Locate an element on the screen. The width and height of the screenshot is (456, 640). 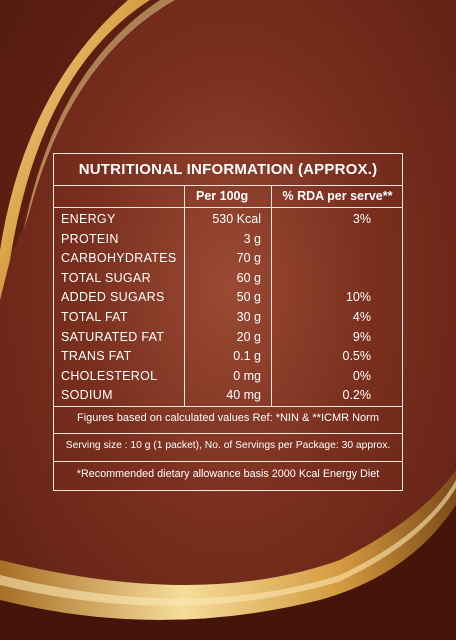
nutrient-name: ENERGY is located at coordinates (88, 219).